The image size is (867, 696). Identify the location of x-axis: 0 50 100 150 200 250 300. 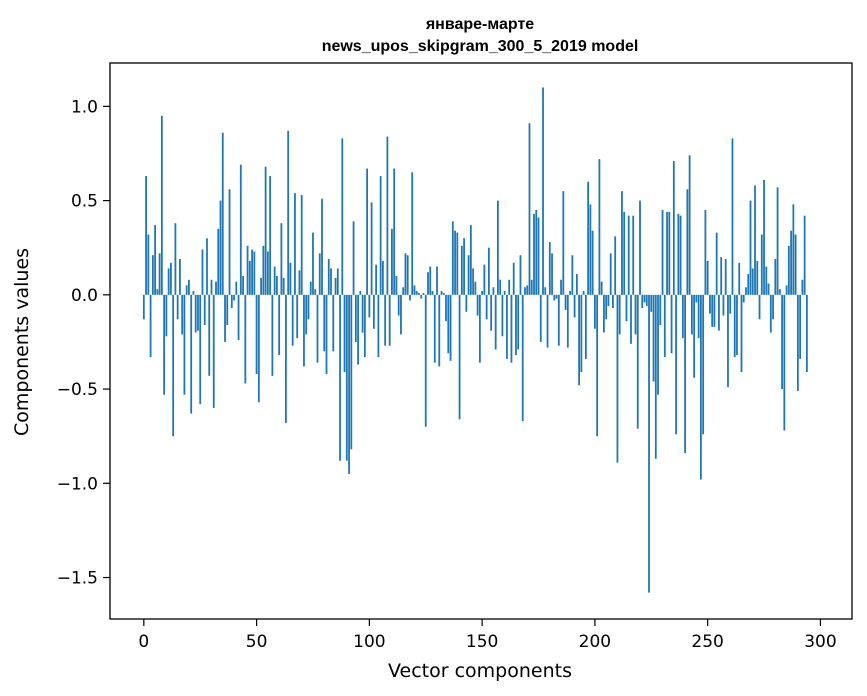
(487, 635).